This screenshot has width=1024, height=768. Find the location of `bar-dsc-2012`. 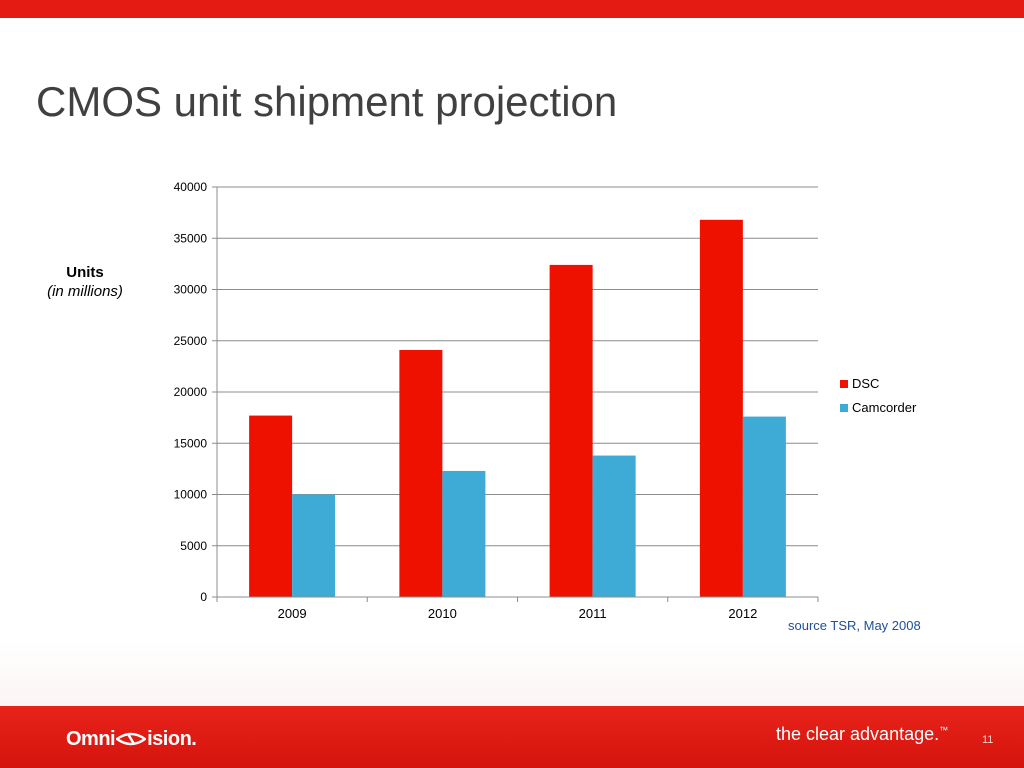

bar-dsc-2012 is located at coordinates (721, 408).